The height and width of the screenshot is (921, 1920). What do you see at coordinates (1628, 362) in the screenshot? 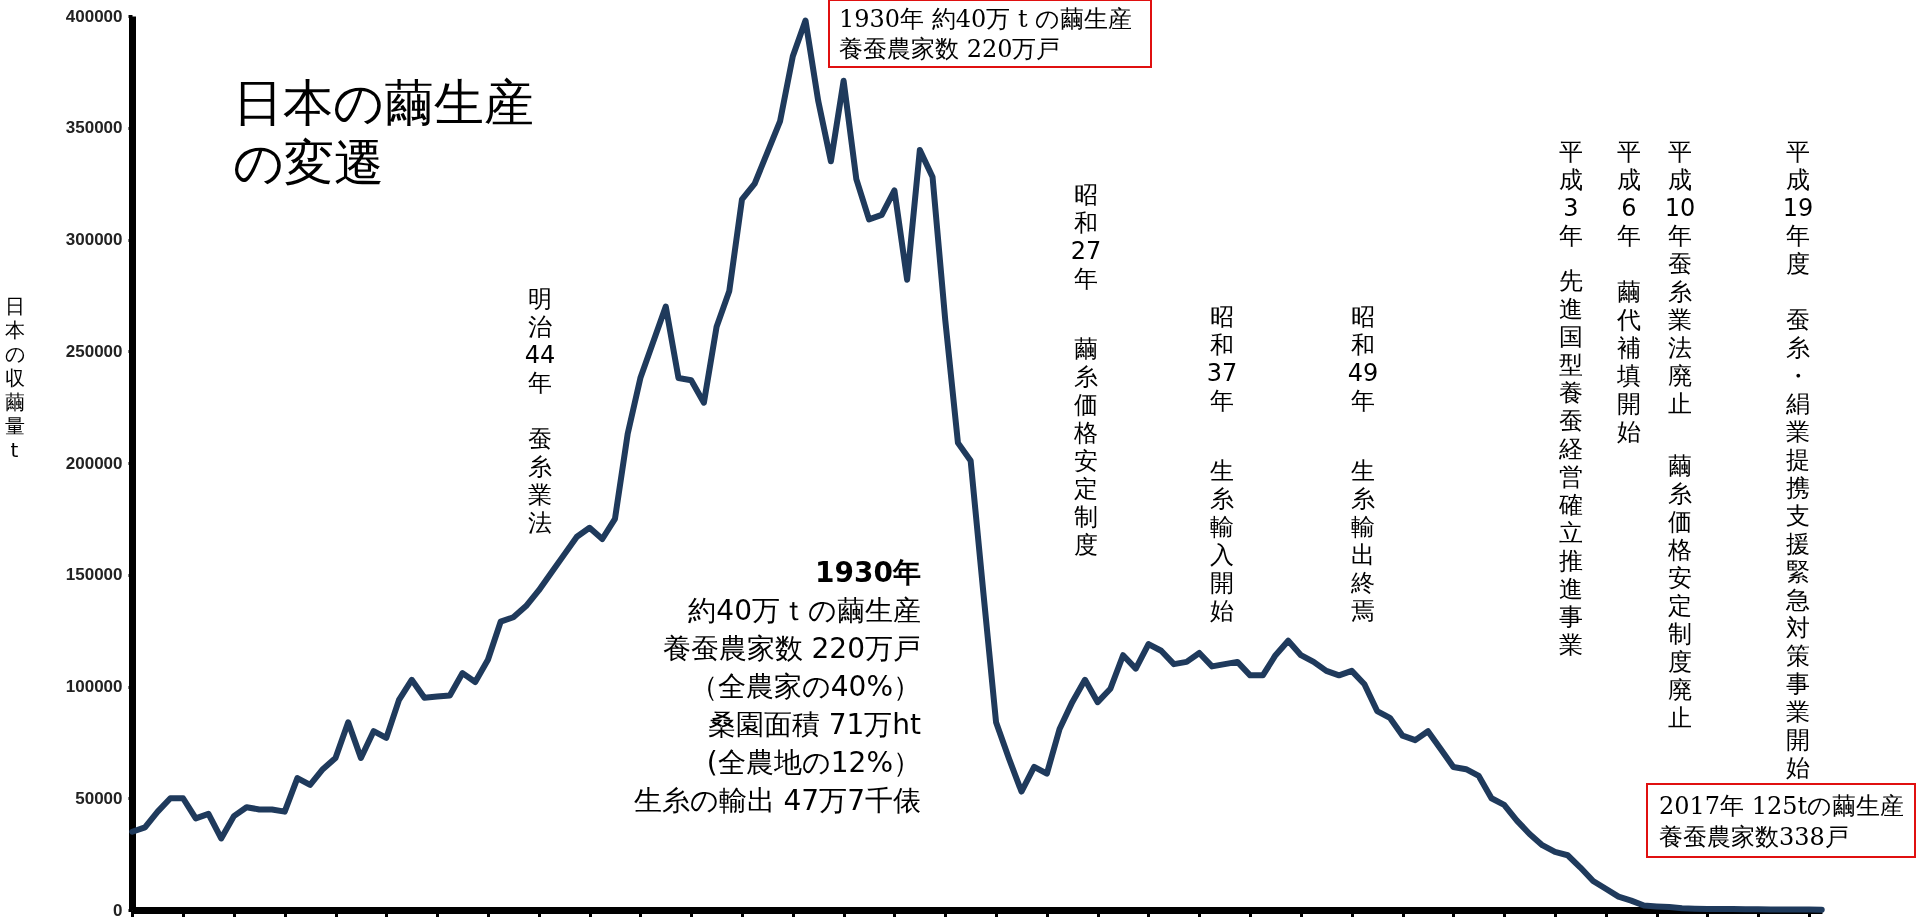
I see `annotation: 繭代補填開始` at bounding box center [1628, 362].